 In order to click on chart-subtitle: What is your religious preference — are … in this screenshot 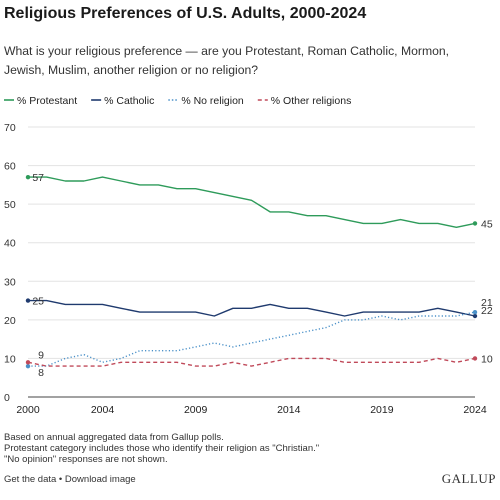, I will do `click(227, 60)`.